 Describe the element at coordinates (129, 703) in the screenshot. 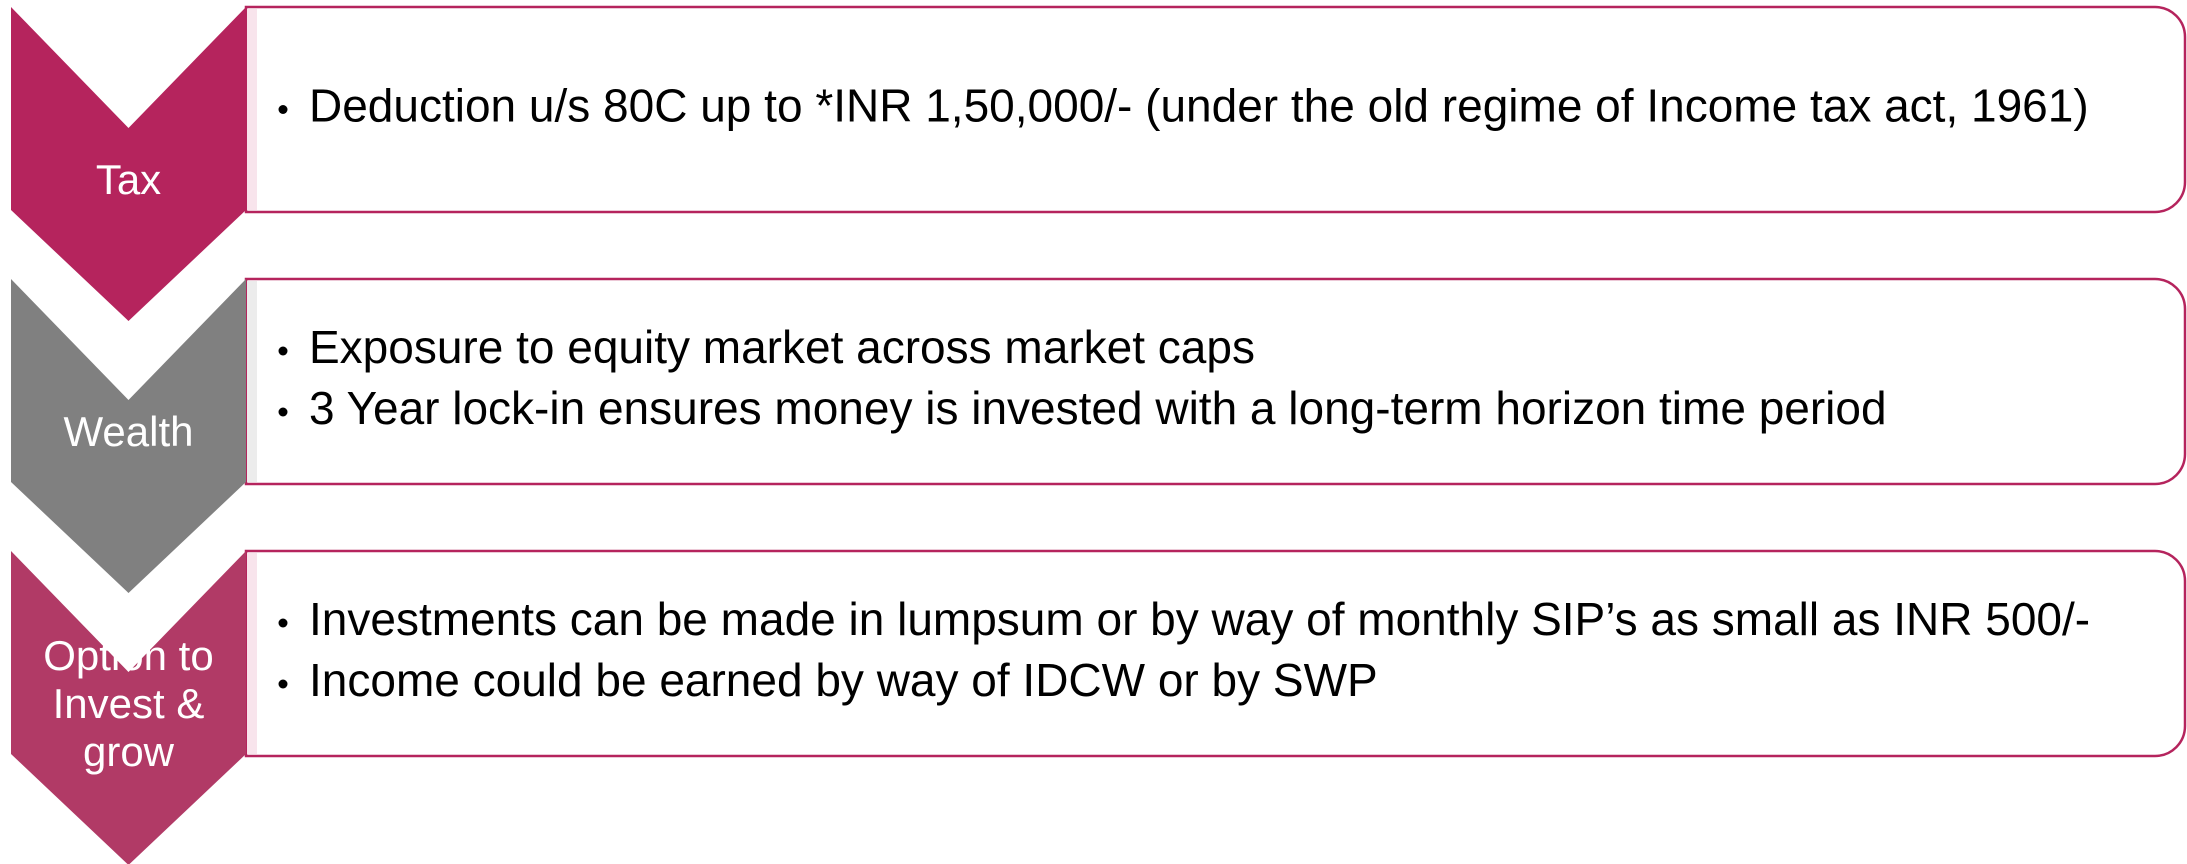

I see `chevron-label: Invest &` at that location.